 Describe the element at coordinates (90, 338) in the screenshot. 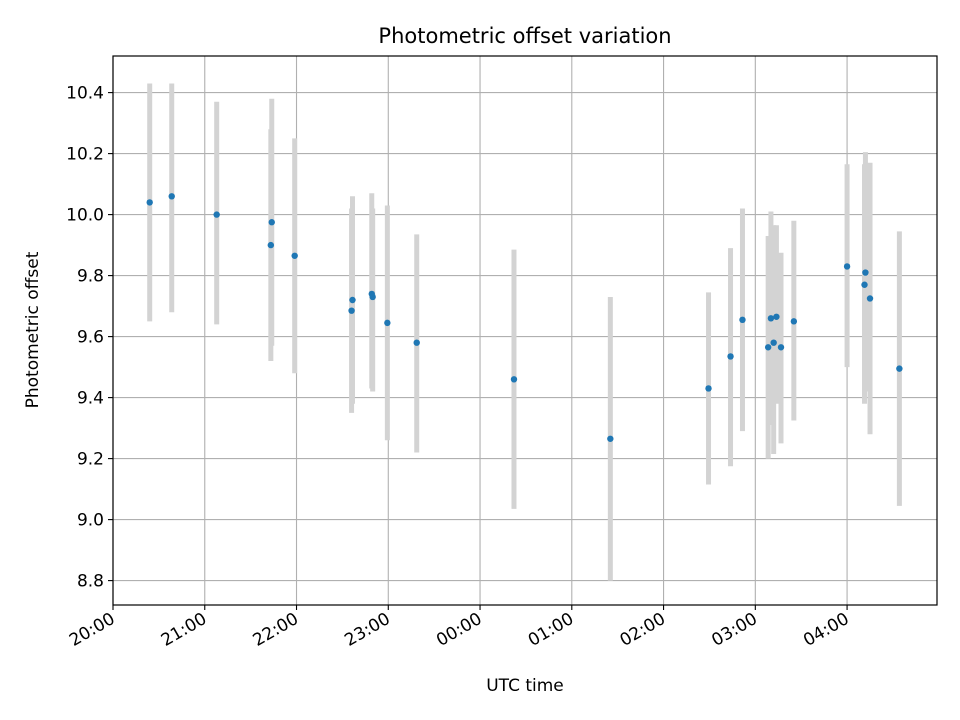

I see `y-tick-label: 9.6` at that location.